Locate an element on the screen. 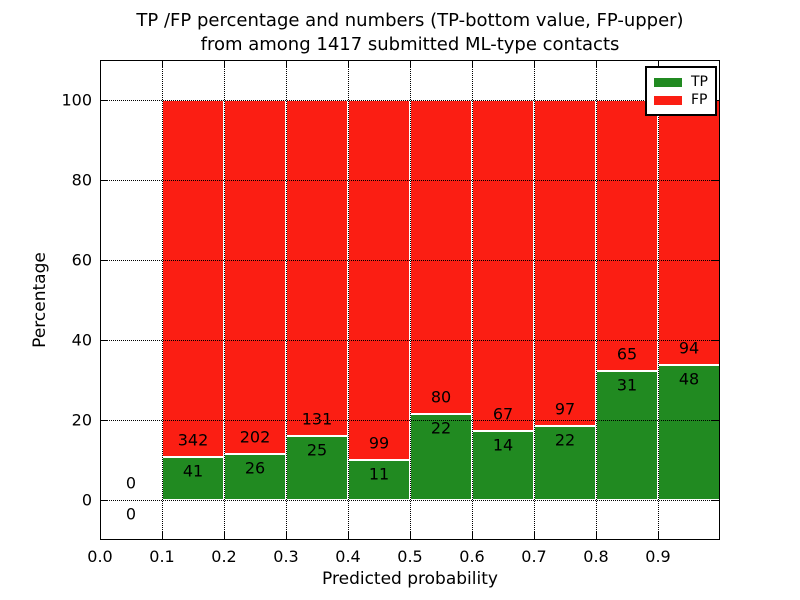 The image size is (800, 600). legend-label-fp: FP is located at coordinates (699, 100).